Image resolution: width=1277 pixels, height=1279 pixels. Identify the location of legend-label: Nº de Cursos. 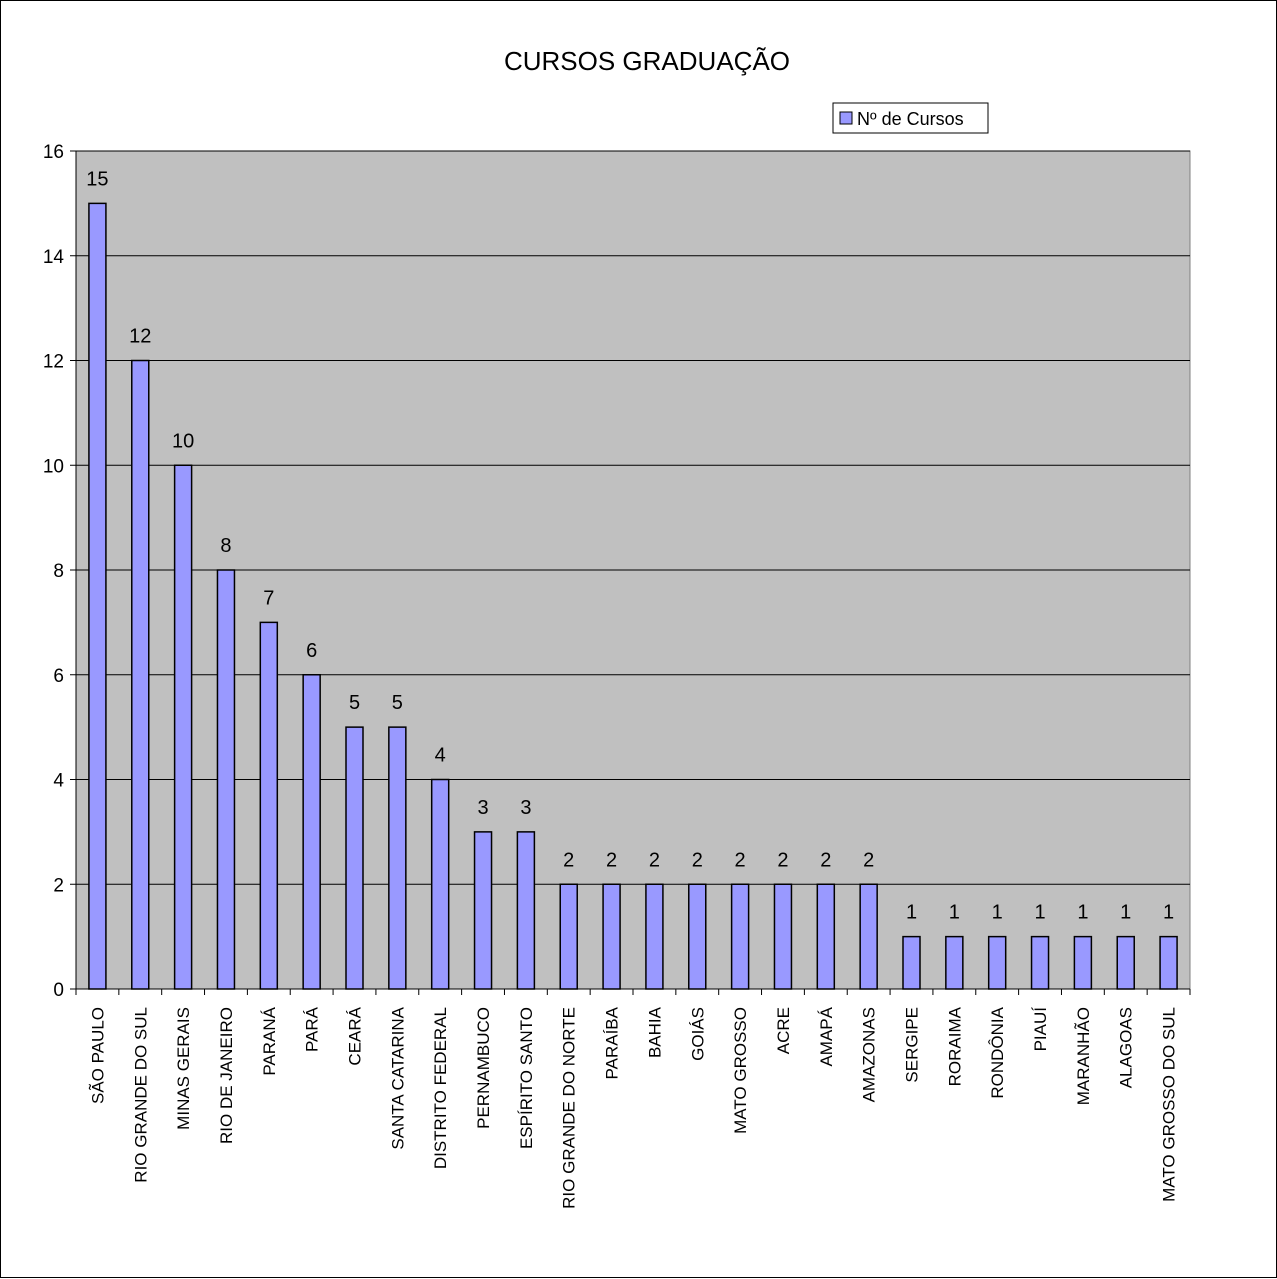
(910, 119).